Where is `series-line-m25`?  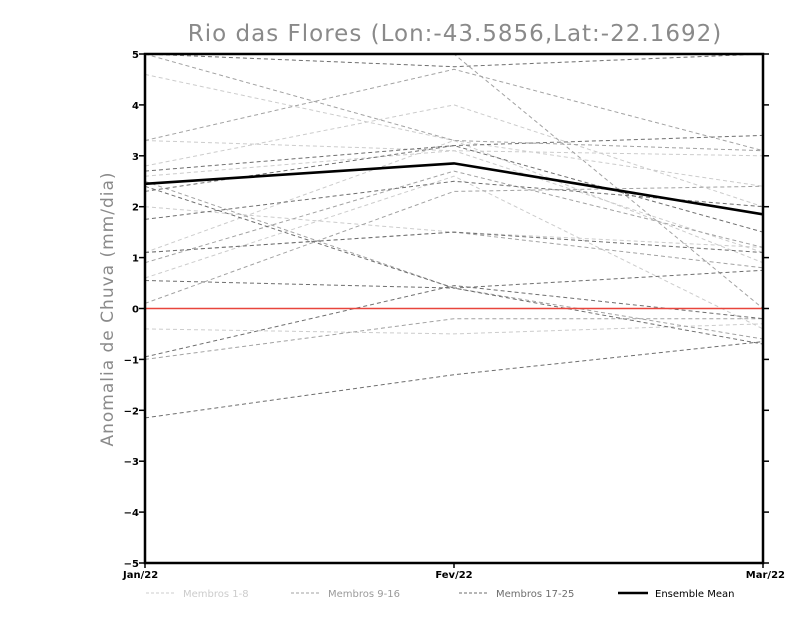 series-line-m25 is located at coordinates (454, 189).